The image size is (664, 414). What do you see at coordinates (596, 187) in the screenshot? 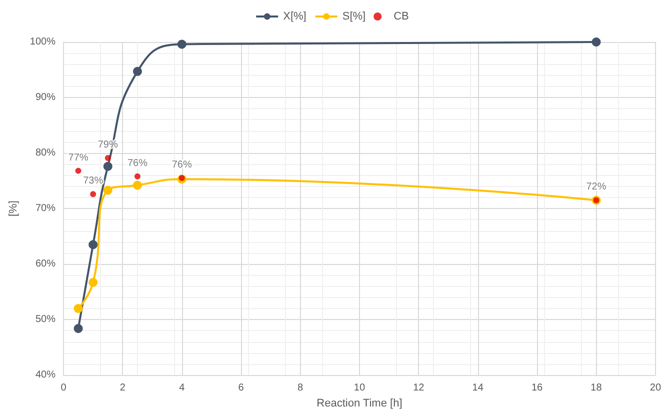
I see `data-label: 72%` at bounding box center [596, 187].